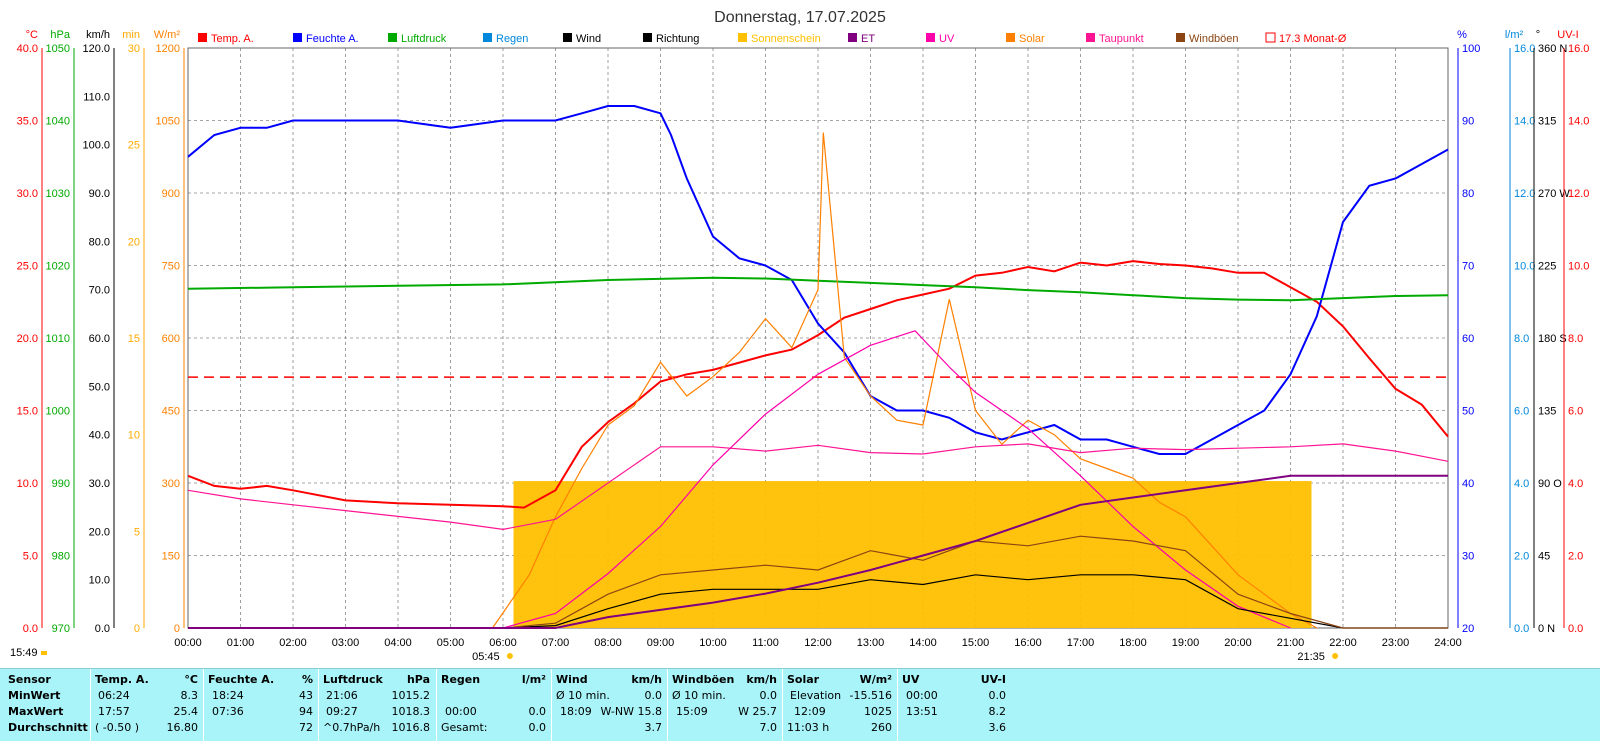 This screenshot has width=1600, height=741. What do you see at coordinates (306, 711) in the screenshot?
I see `hum-max-value: 94` at bounding box center [306, 711].